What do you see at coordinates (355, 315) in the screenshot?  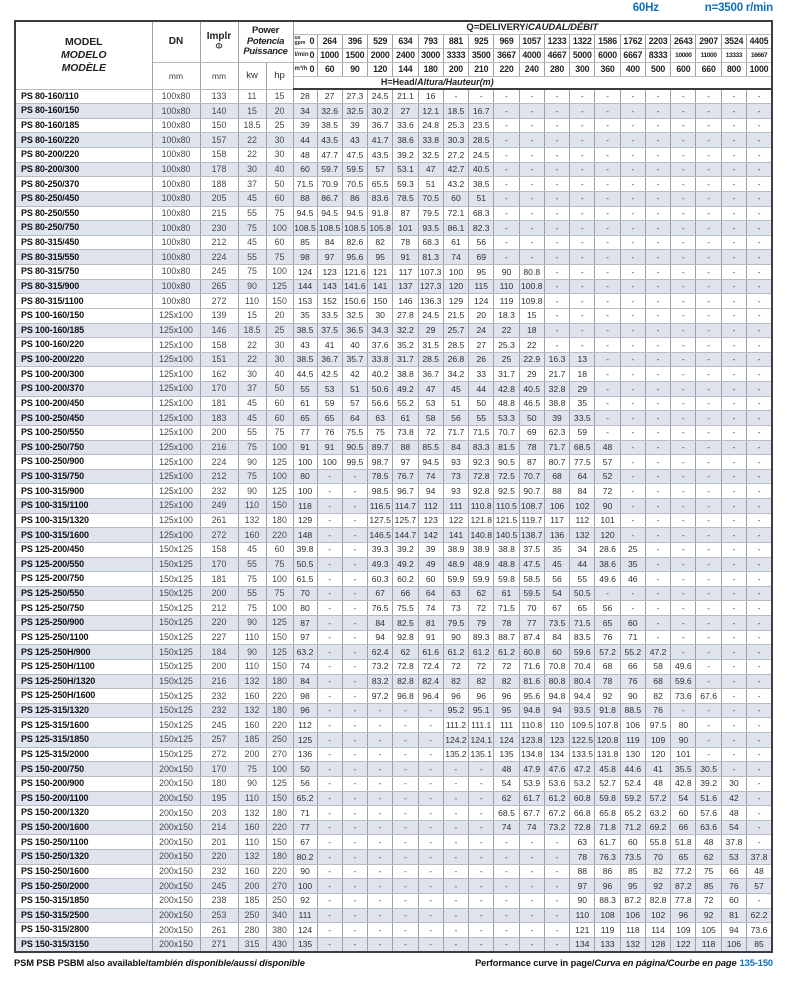 I see `head-value-cell: 32.5` at bounding box center [355, 315].